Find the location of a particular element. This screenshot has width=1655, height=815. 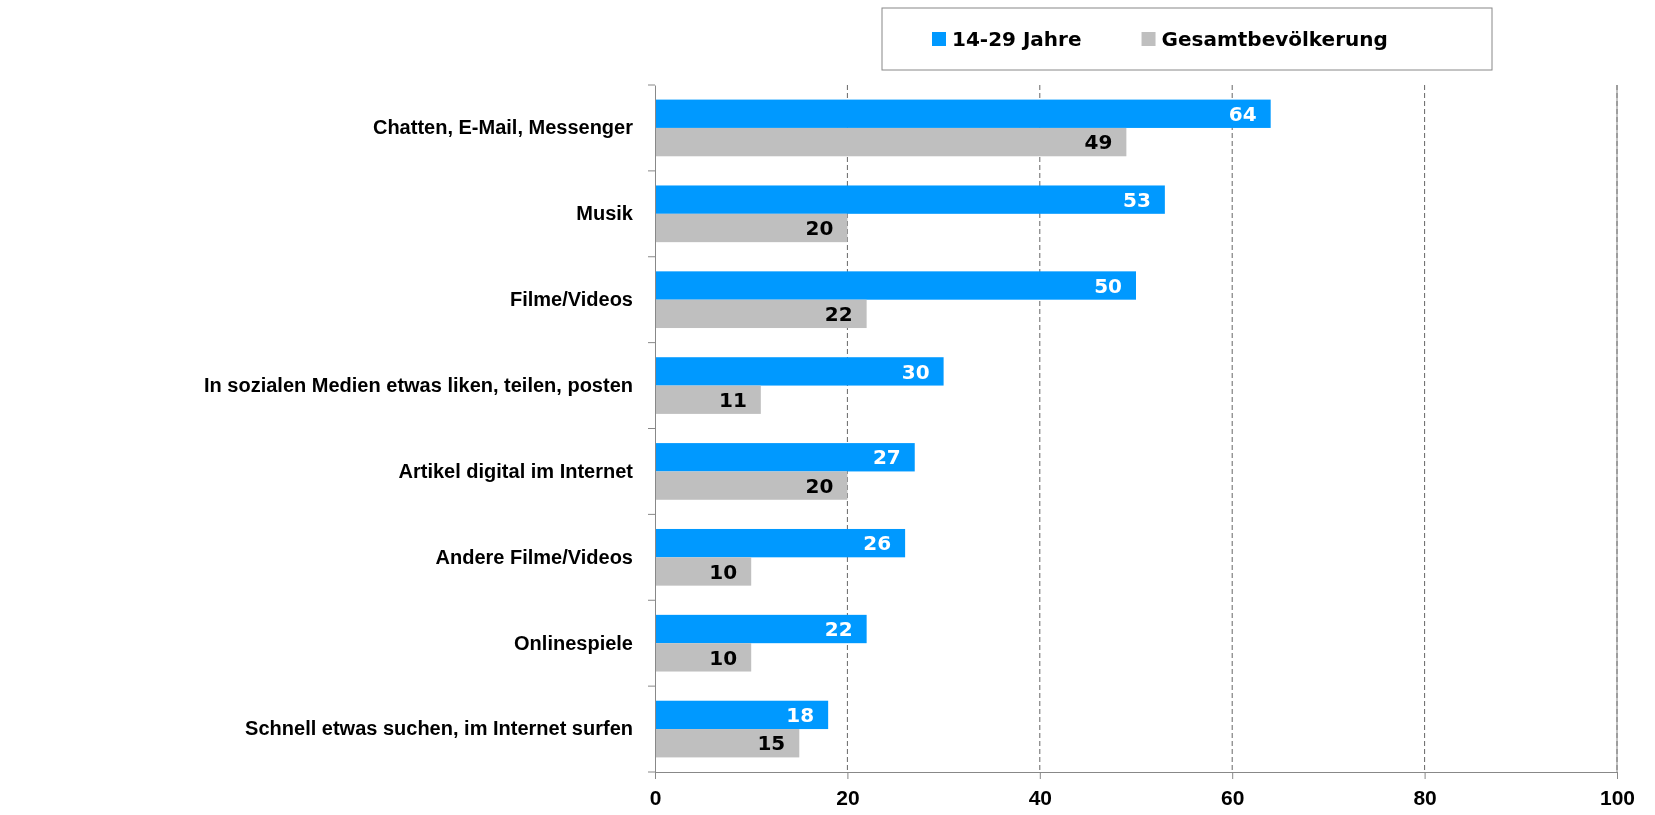

x-tick-label: 100 is located at coordinates (1617, 798).